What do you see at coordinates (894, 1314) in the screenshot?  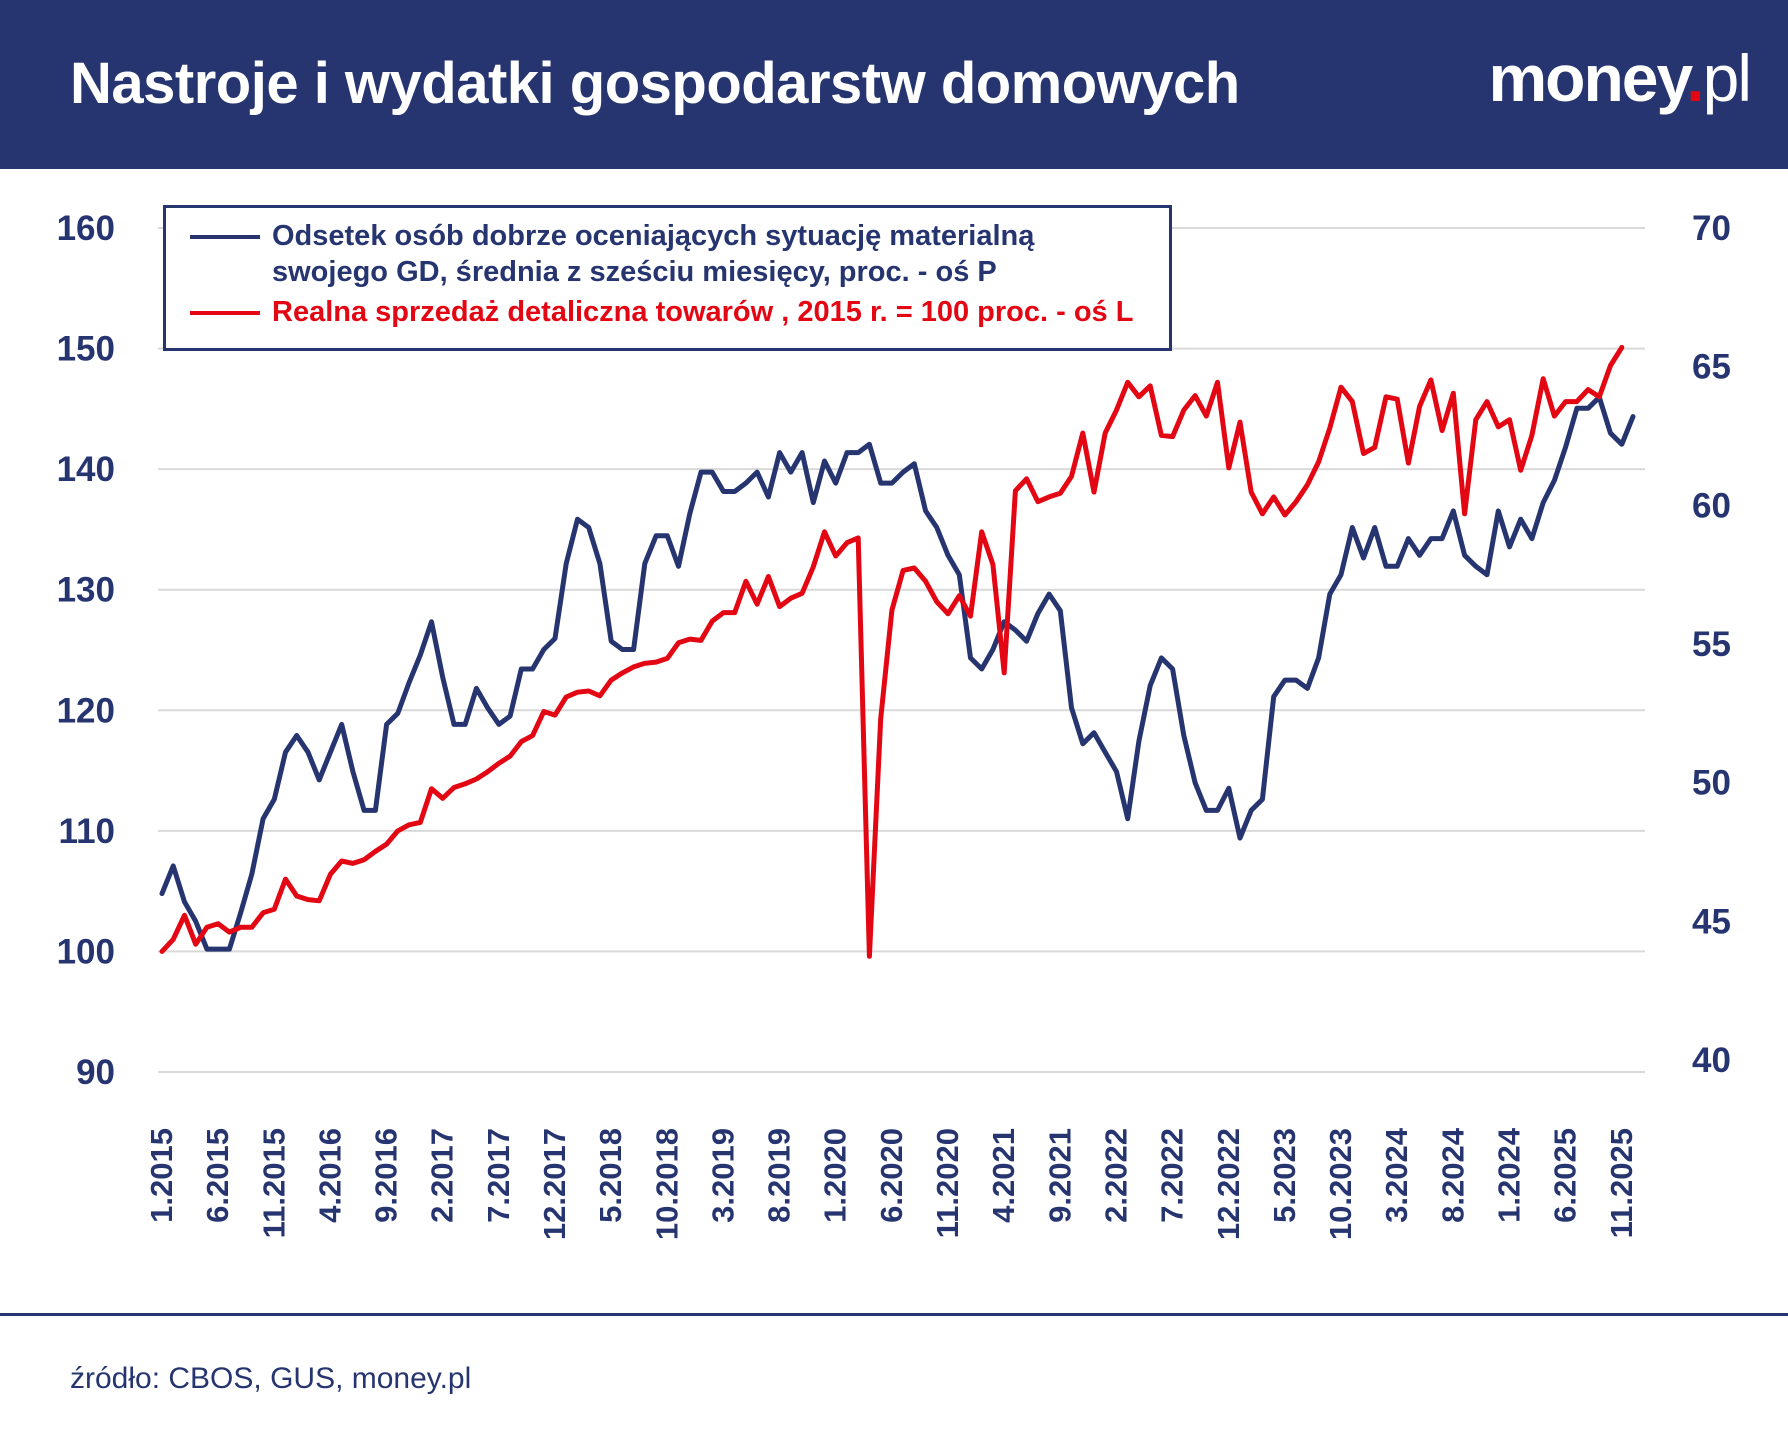 I see `footer-divider` at bounding box center [894, 1314].